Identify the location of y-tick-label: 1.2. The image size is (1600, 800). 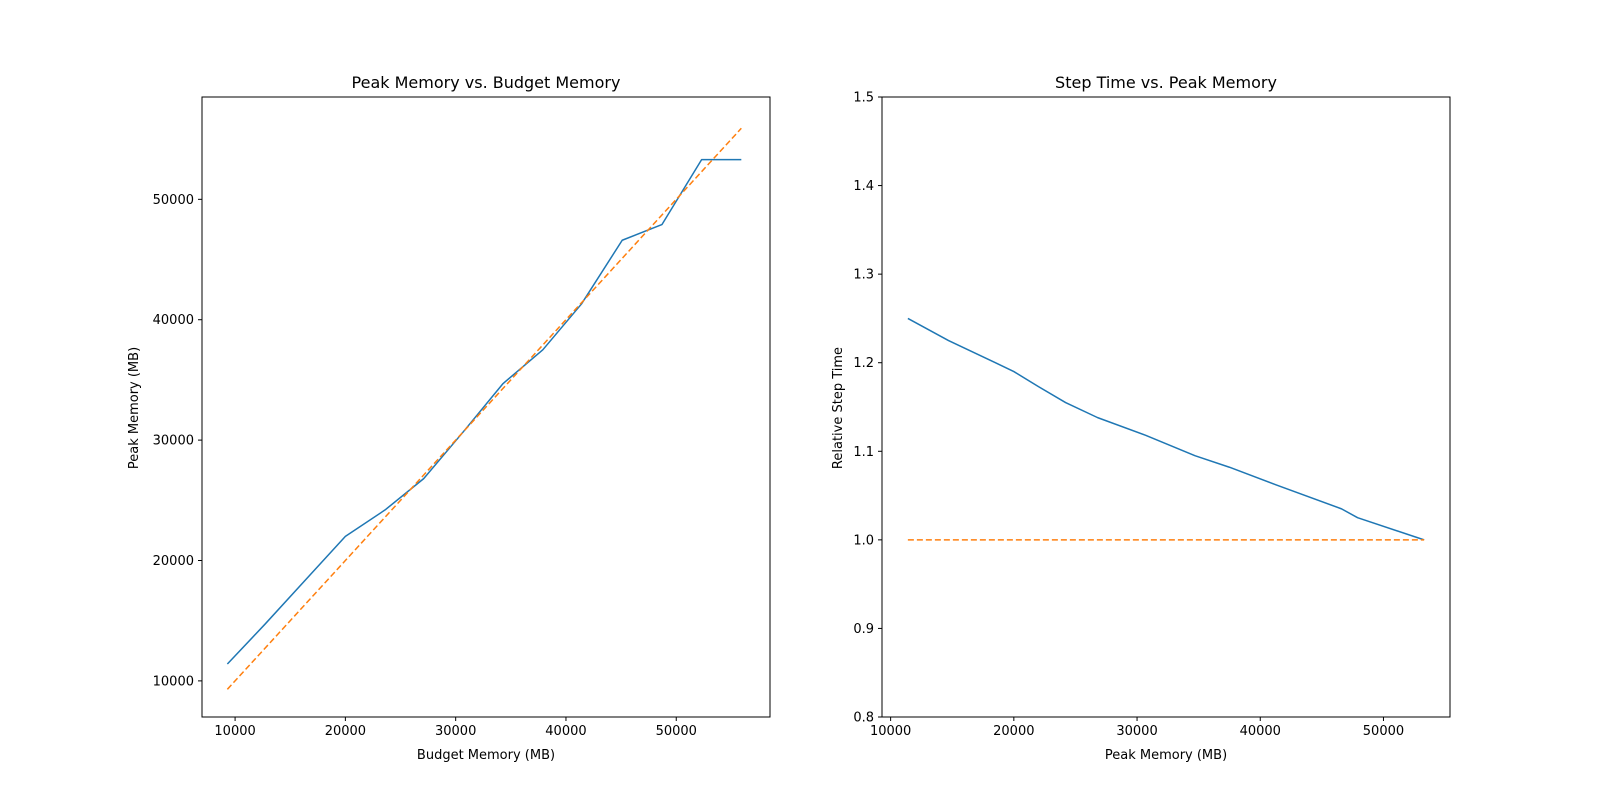
(863, 363).